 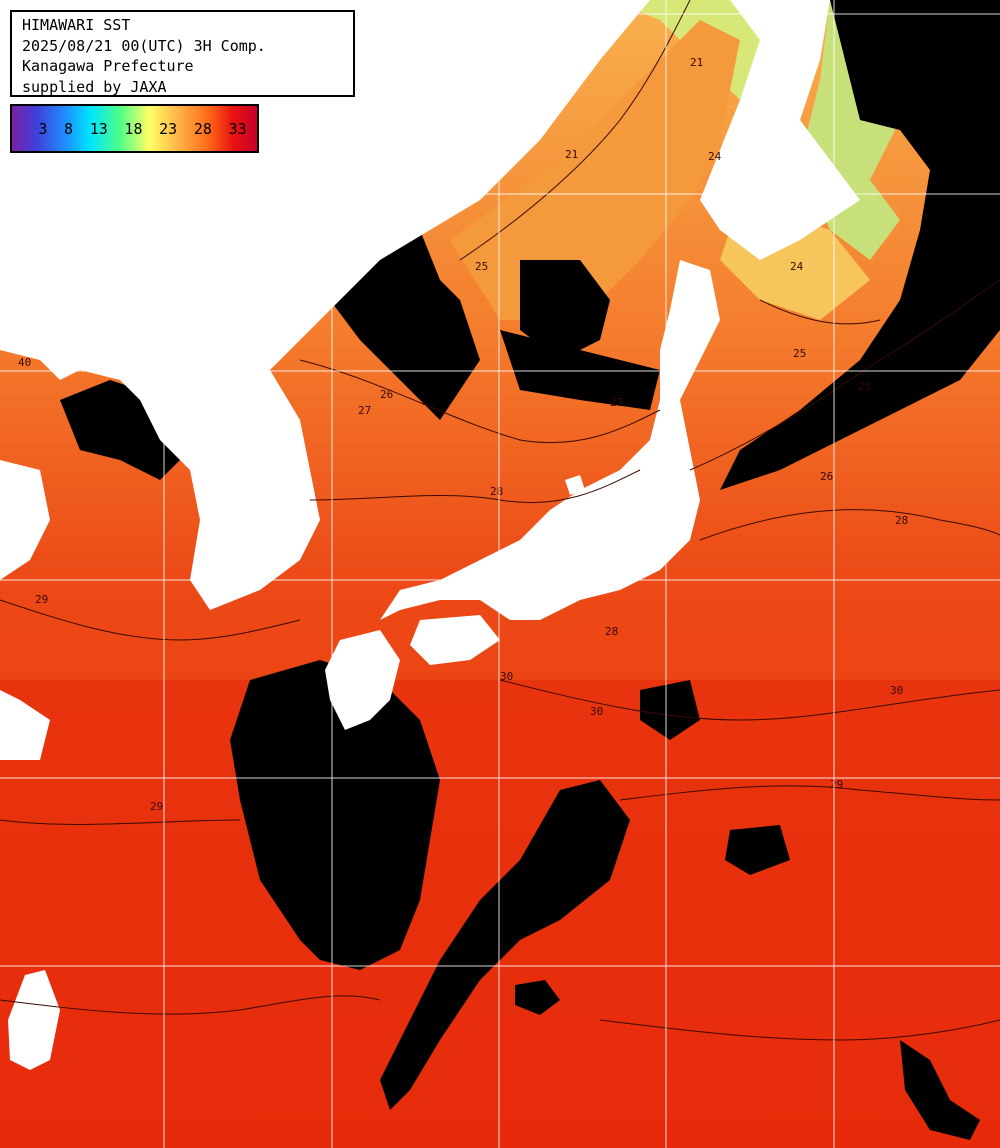 I want to click on color-scale-tick: 3, so click(x=43, y=129).